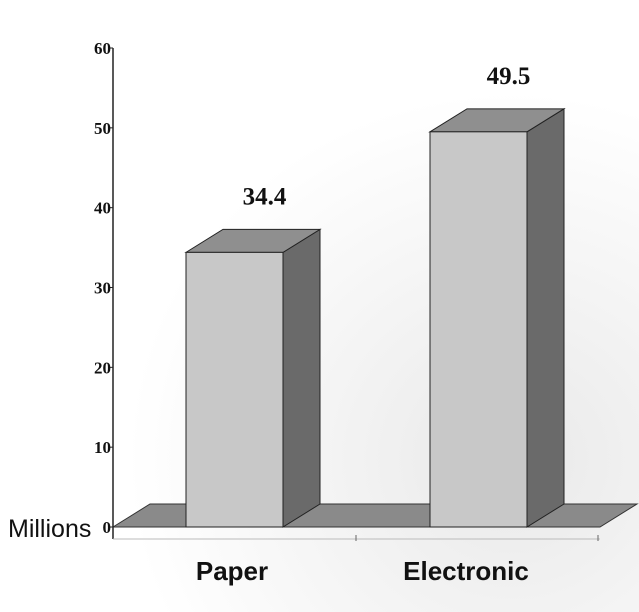 Image resolution: width=639 pixels, height=612 pixels. I want to click on y-tick-label: 20, so click(102, 367).